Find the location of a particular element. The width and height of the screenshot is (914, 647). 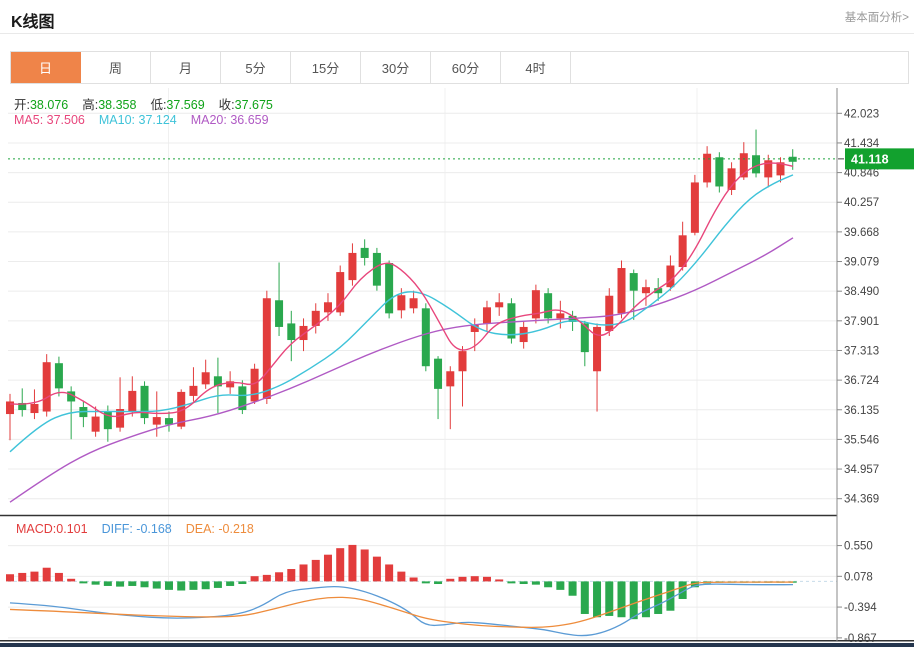

diff-value: DIFF: -0.168 is located at coordinates (136, 529).